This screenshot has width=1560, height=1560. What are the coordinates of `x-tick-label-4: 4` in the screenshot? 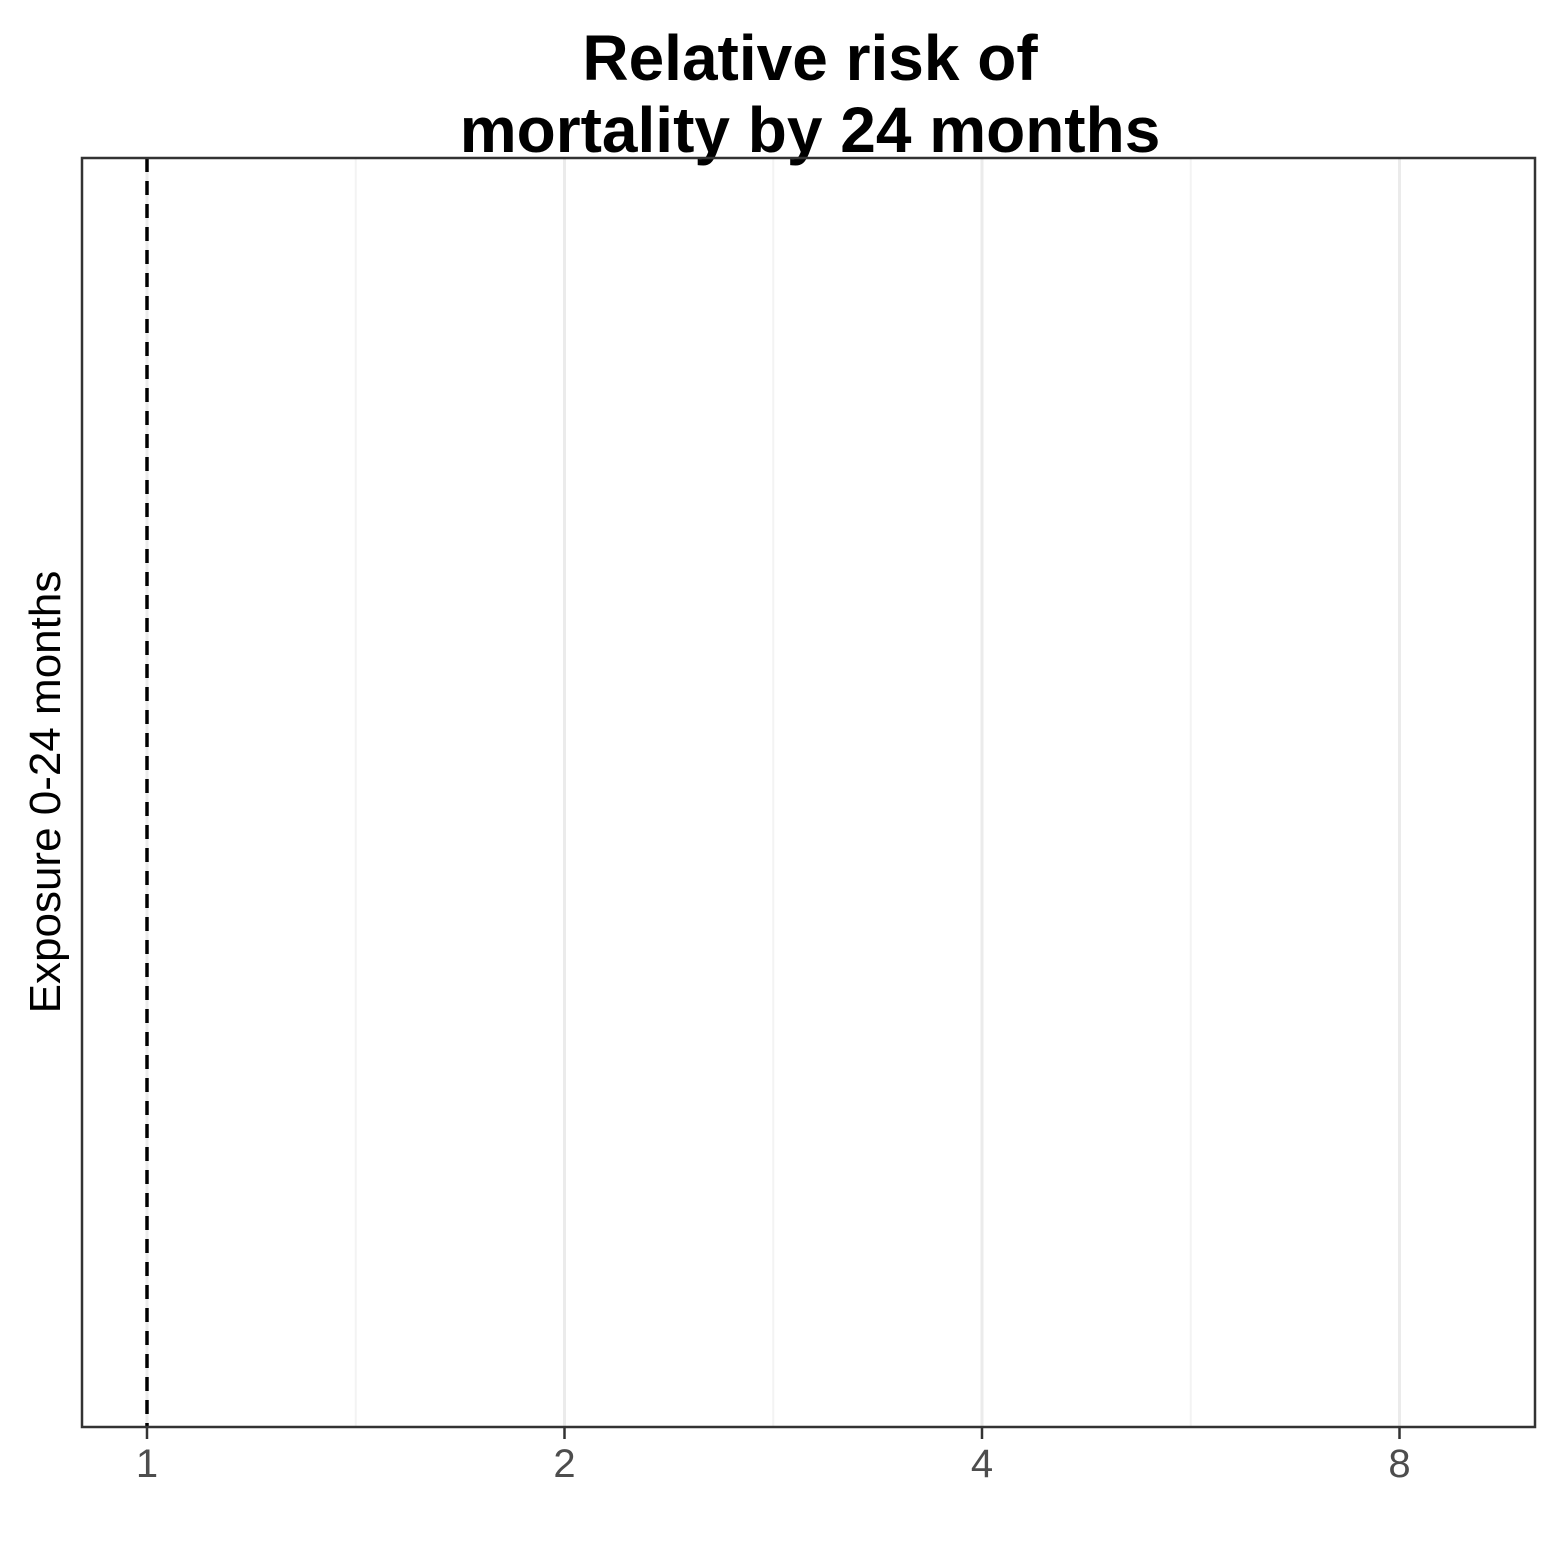 It's located at (982, 1464).